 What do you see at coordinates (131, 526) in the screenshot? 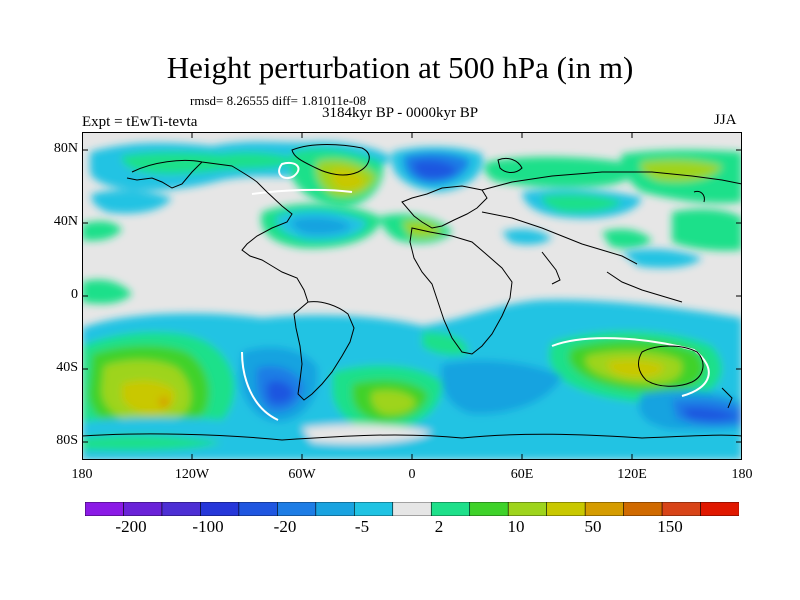
I see `colorbar-label: -200` at bounding box center [131, 526].